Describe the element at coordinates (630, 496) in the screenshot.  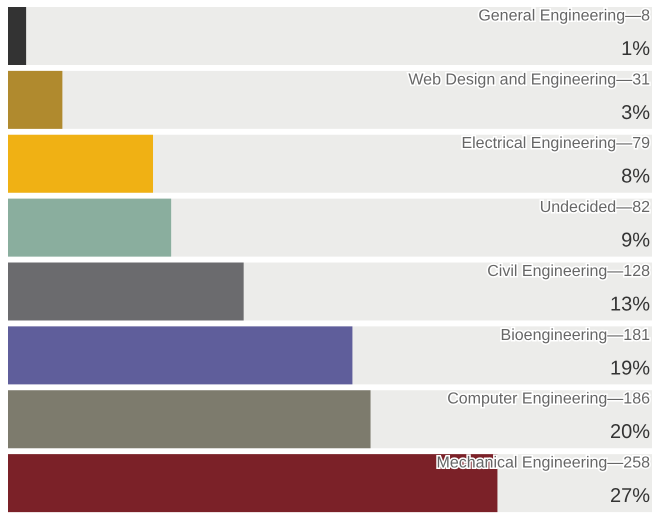
I see `data-label: 27%` at that location.